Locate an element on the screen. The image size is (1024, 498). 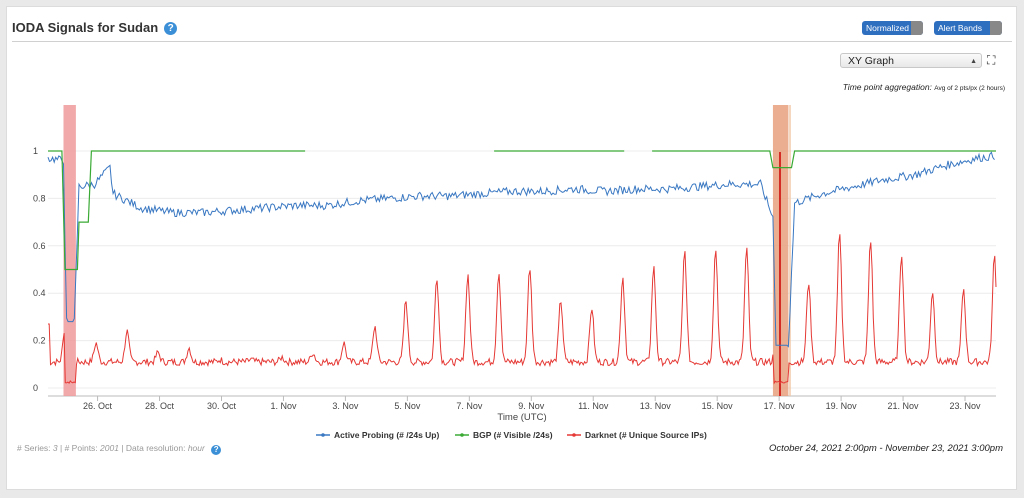
graph-type-value: XY Graph is located at coordinates (871, 61).